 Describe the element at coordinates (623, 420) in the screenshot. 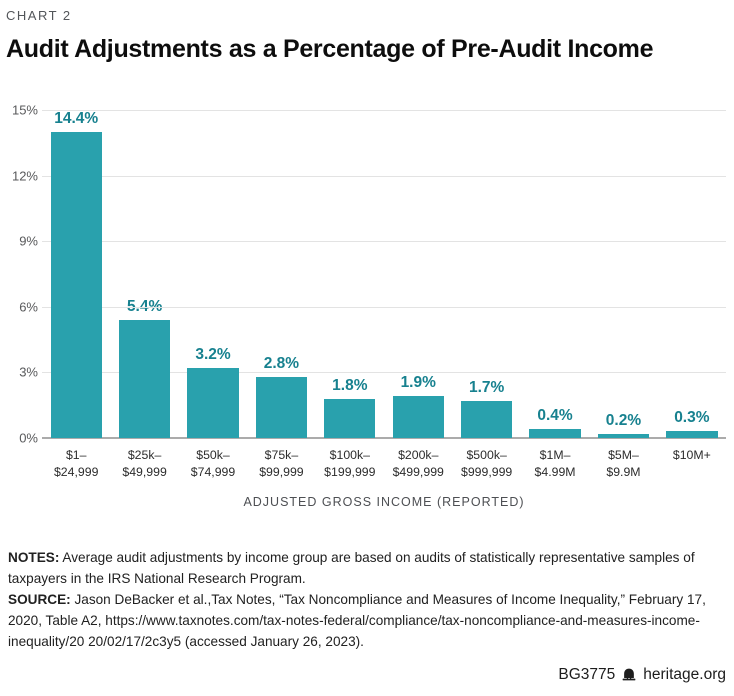

I see `bar-value-label: 0.2%` at that location.